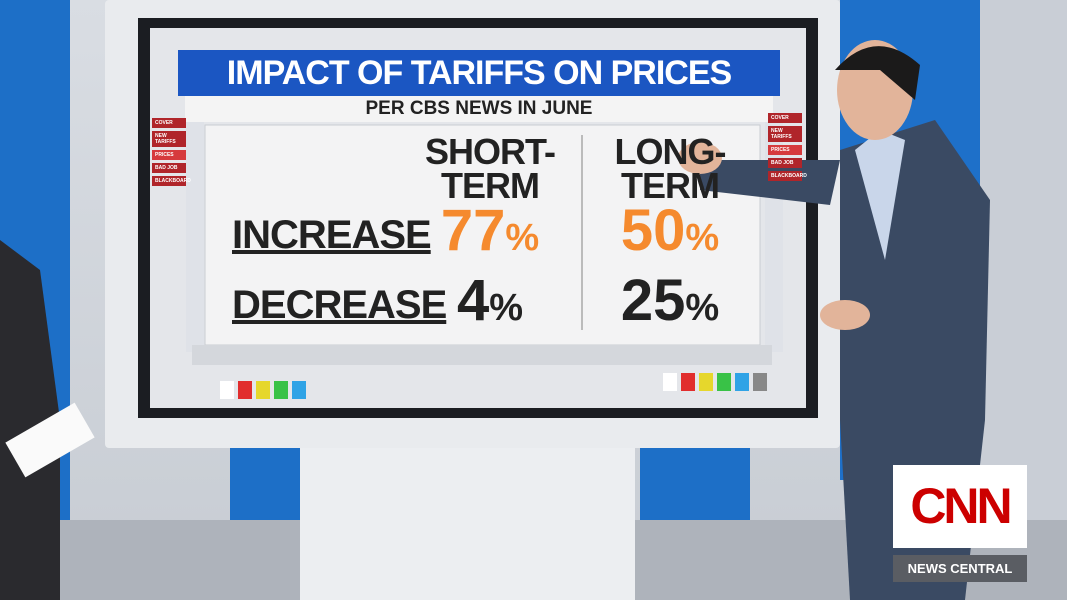 This screenshot has height=600, width=1067. I want to click on header-line: SHORT-, so click(490, 151).